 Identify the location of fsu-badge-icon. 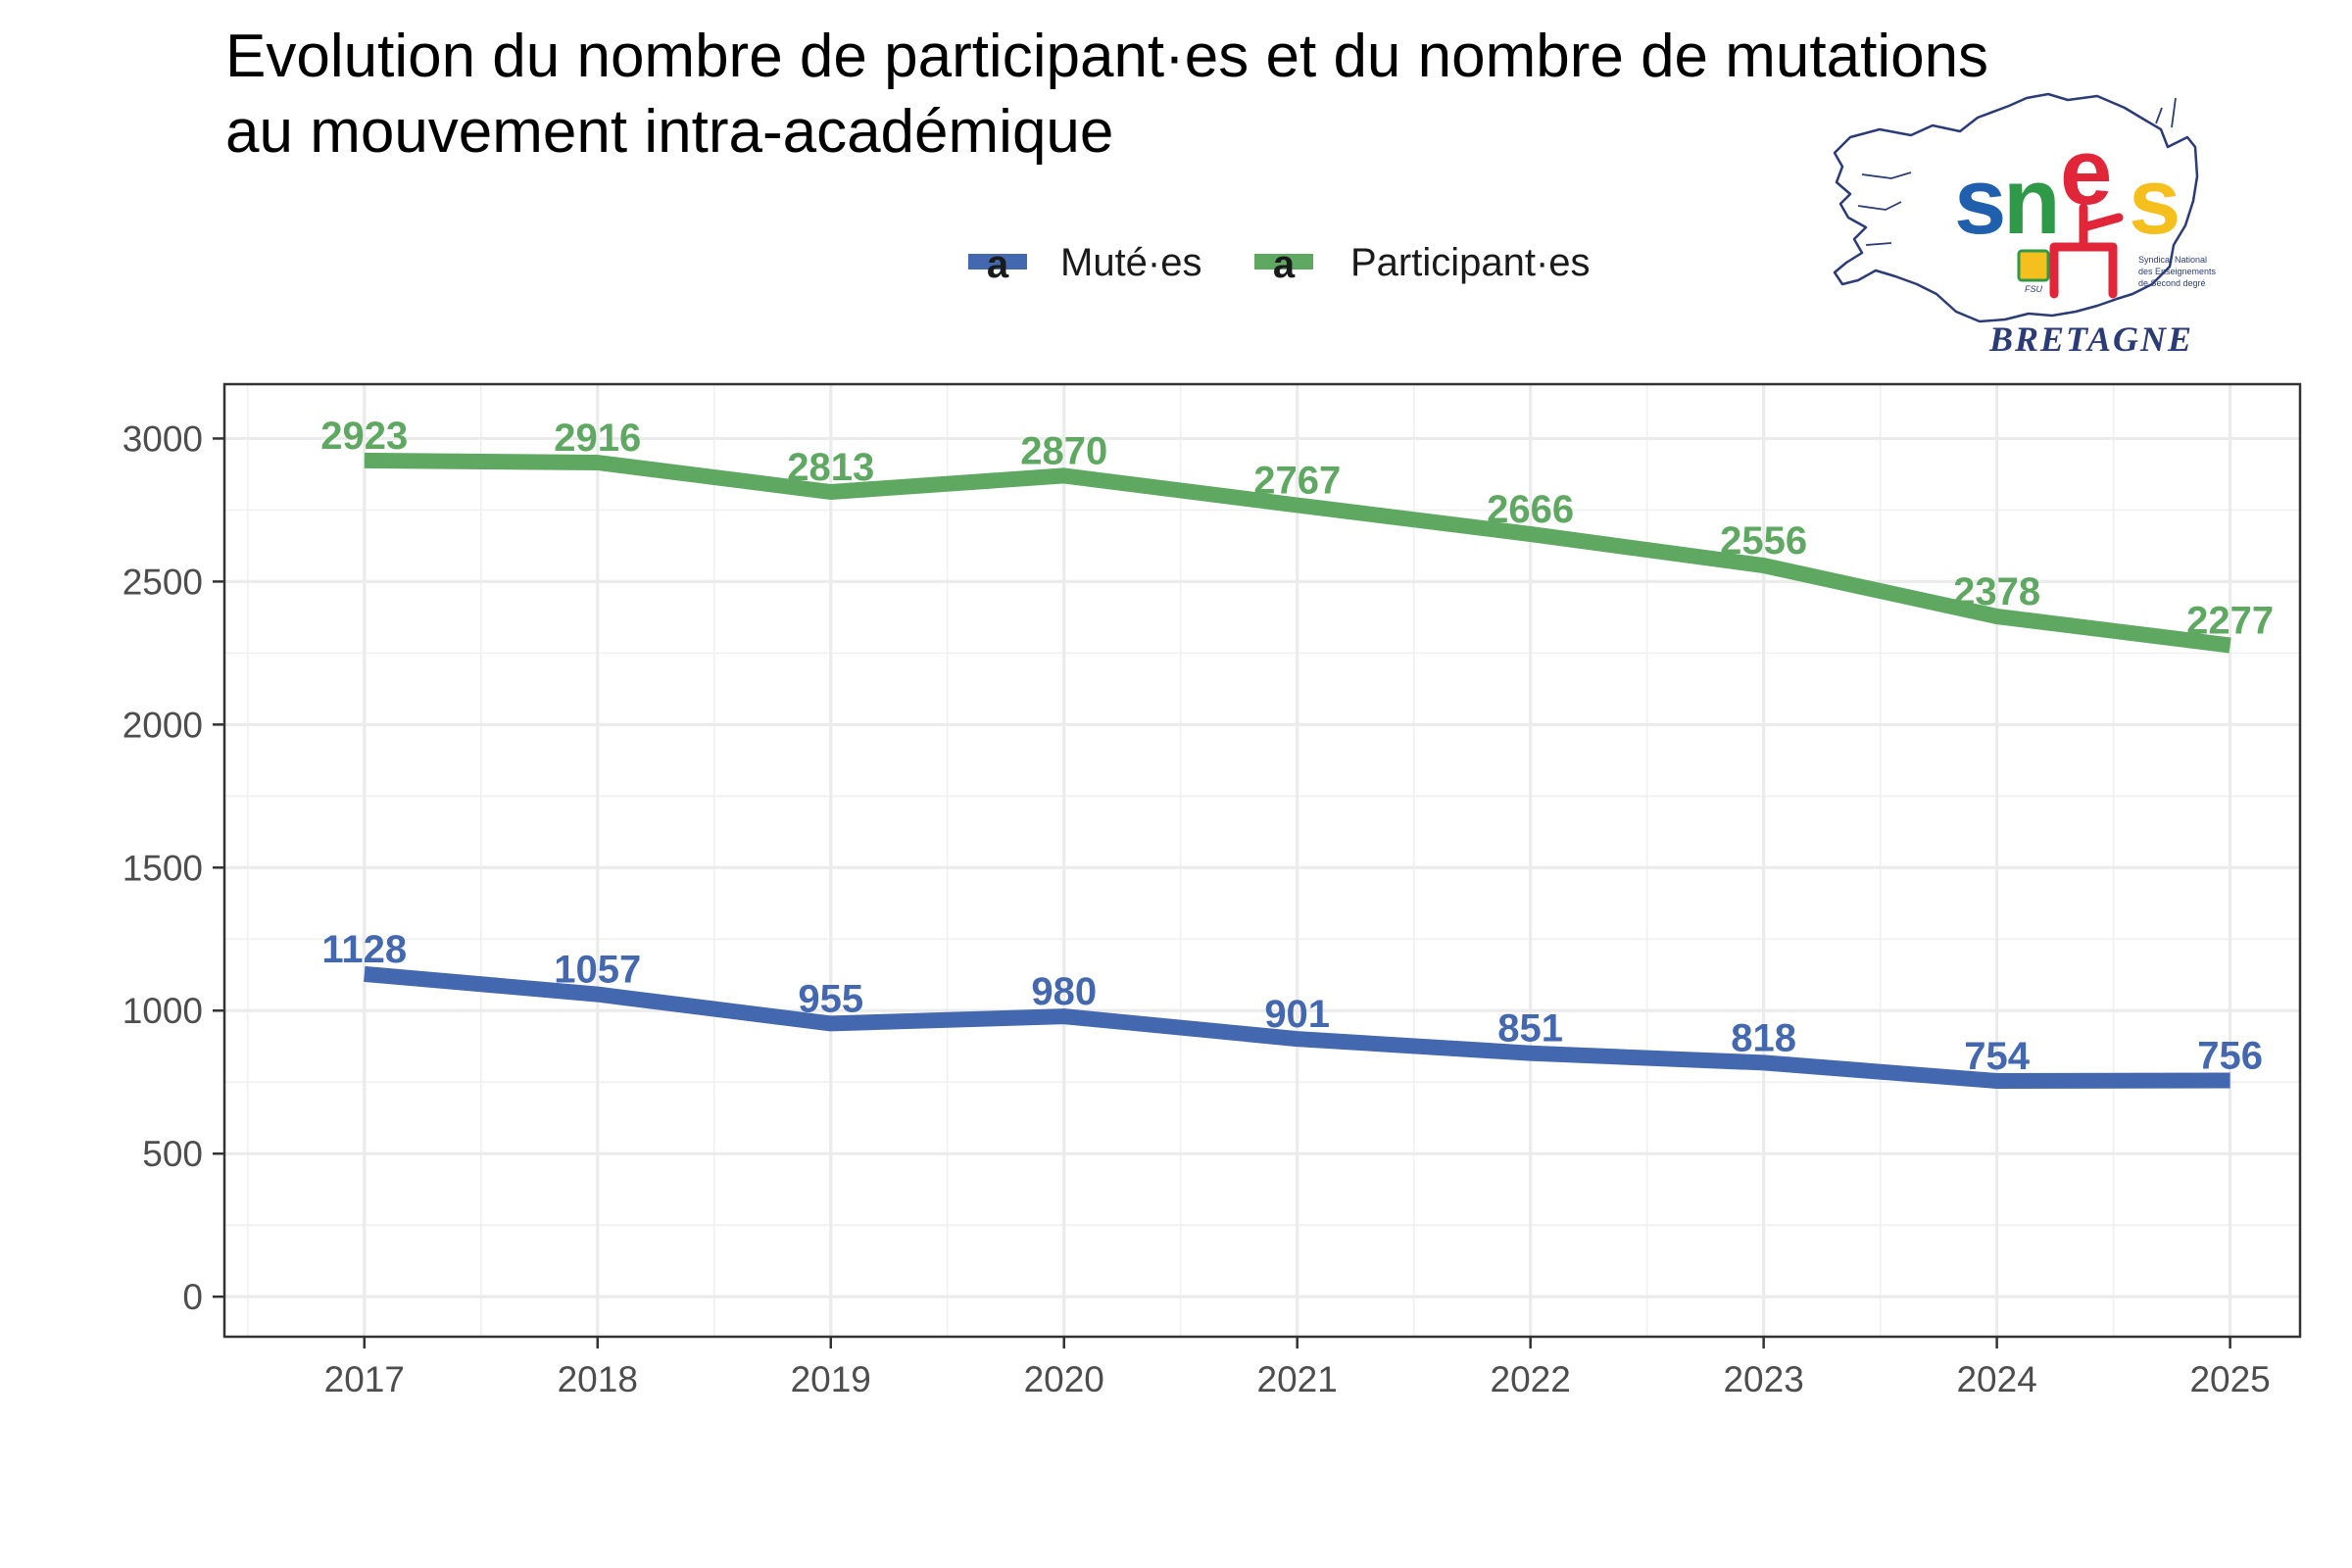
(2033, 265).